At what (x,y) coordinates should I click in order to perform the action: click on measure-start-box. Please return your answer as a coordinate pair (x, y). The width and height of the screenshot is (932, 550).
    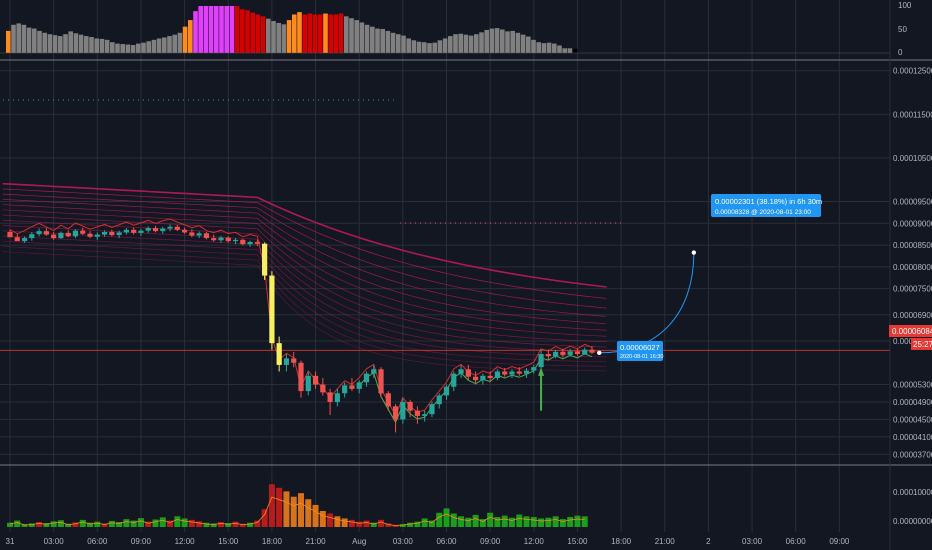
    Looking at the image, I should click on (640, 351).